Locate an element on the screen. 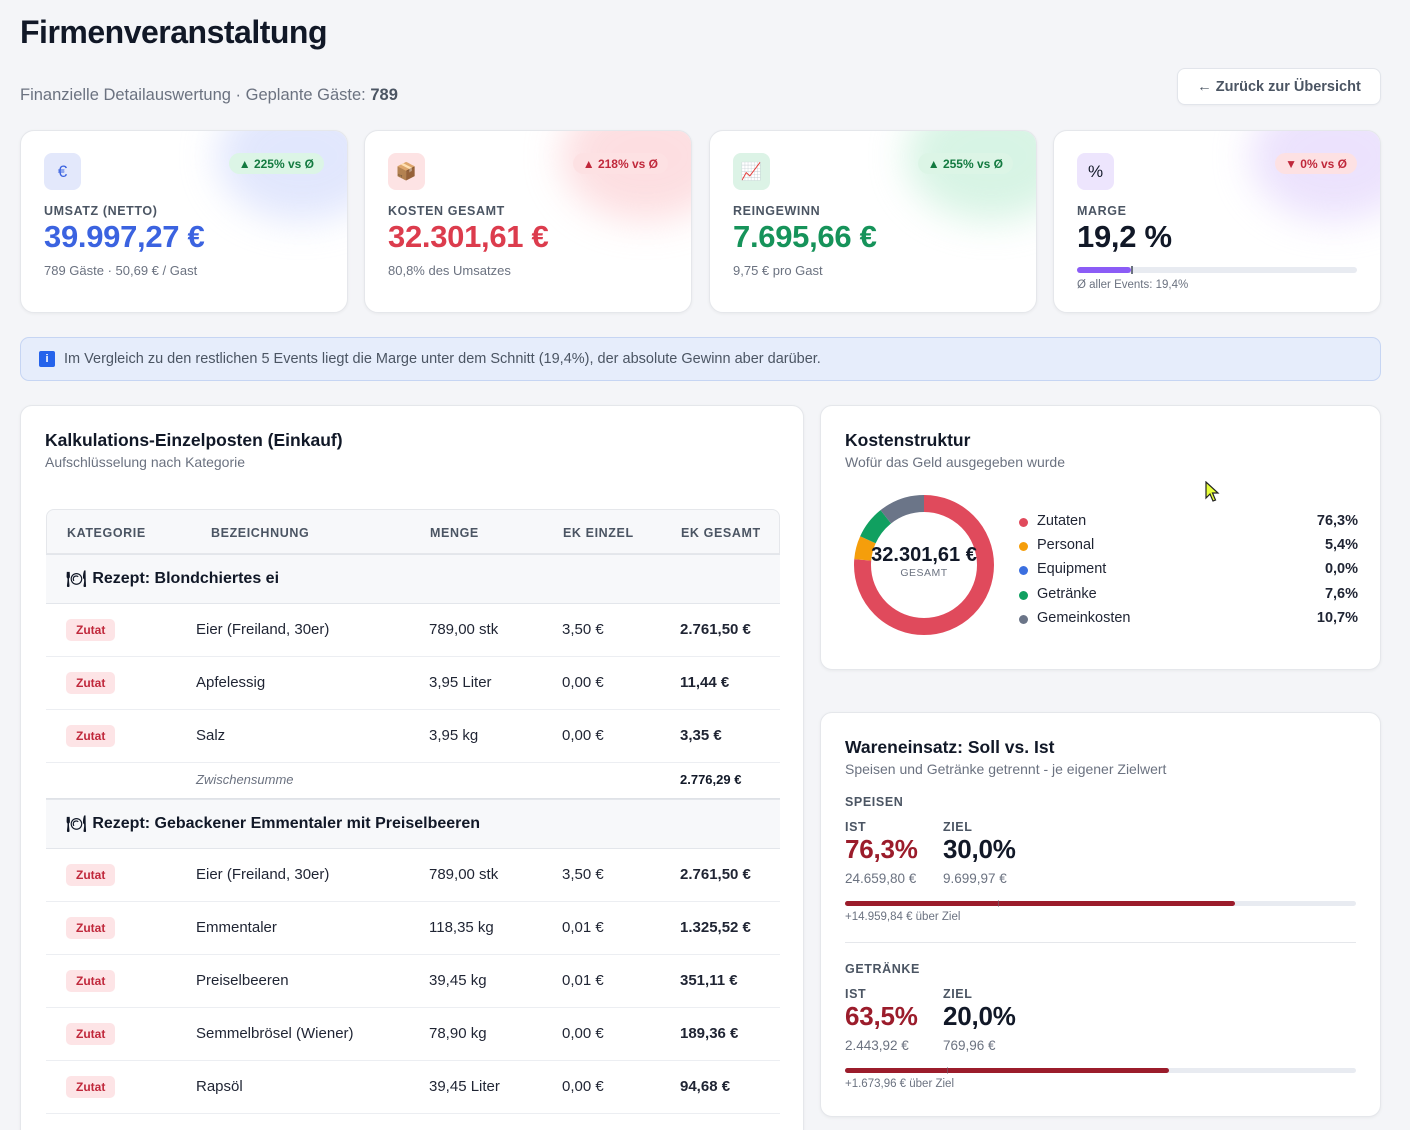 This screenshot has height=1130, width=1410. item-unit-price: 0,01 € is located at coordinates (583, 927).